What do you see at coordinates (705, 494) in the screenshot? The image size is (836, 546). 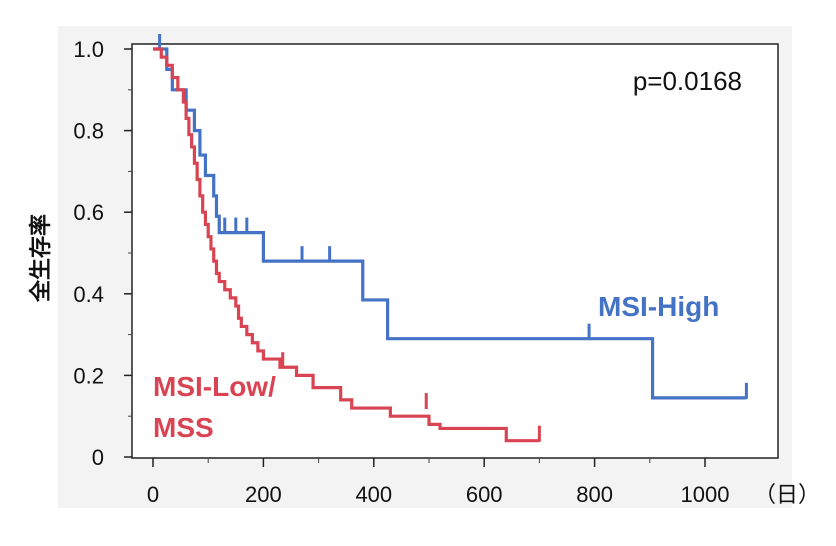 I see `x-tick-label: 1000` at bounding box center [705, 494].